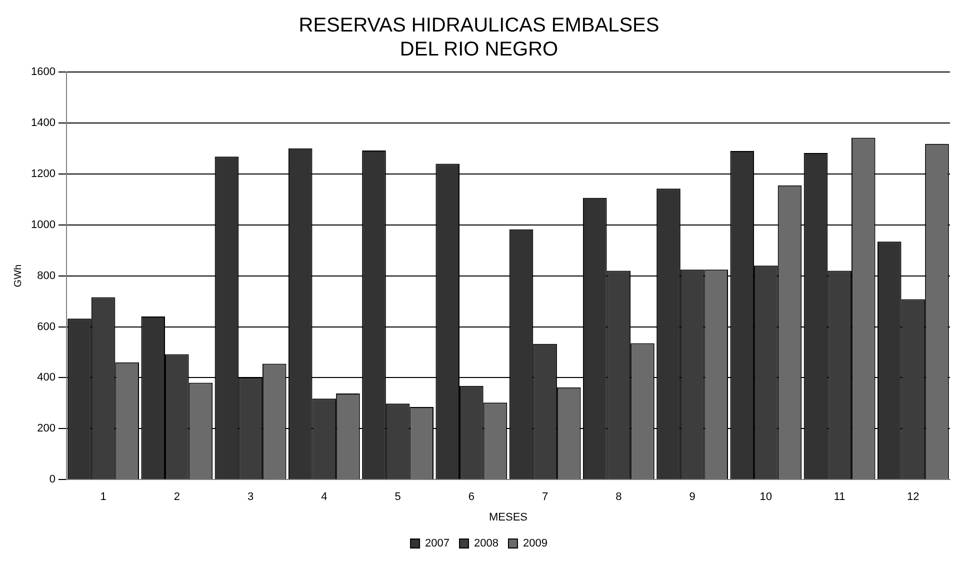 This screenshot has height=563, width=960. I want to click on x-tick-label: 6, so click(471, 497).